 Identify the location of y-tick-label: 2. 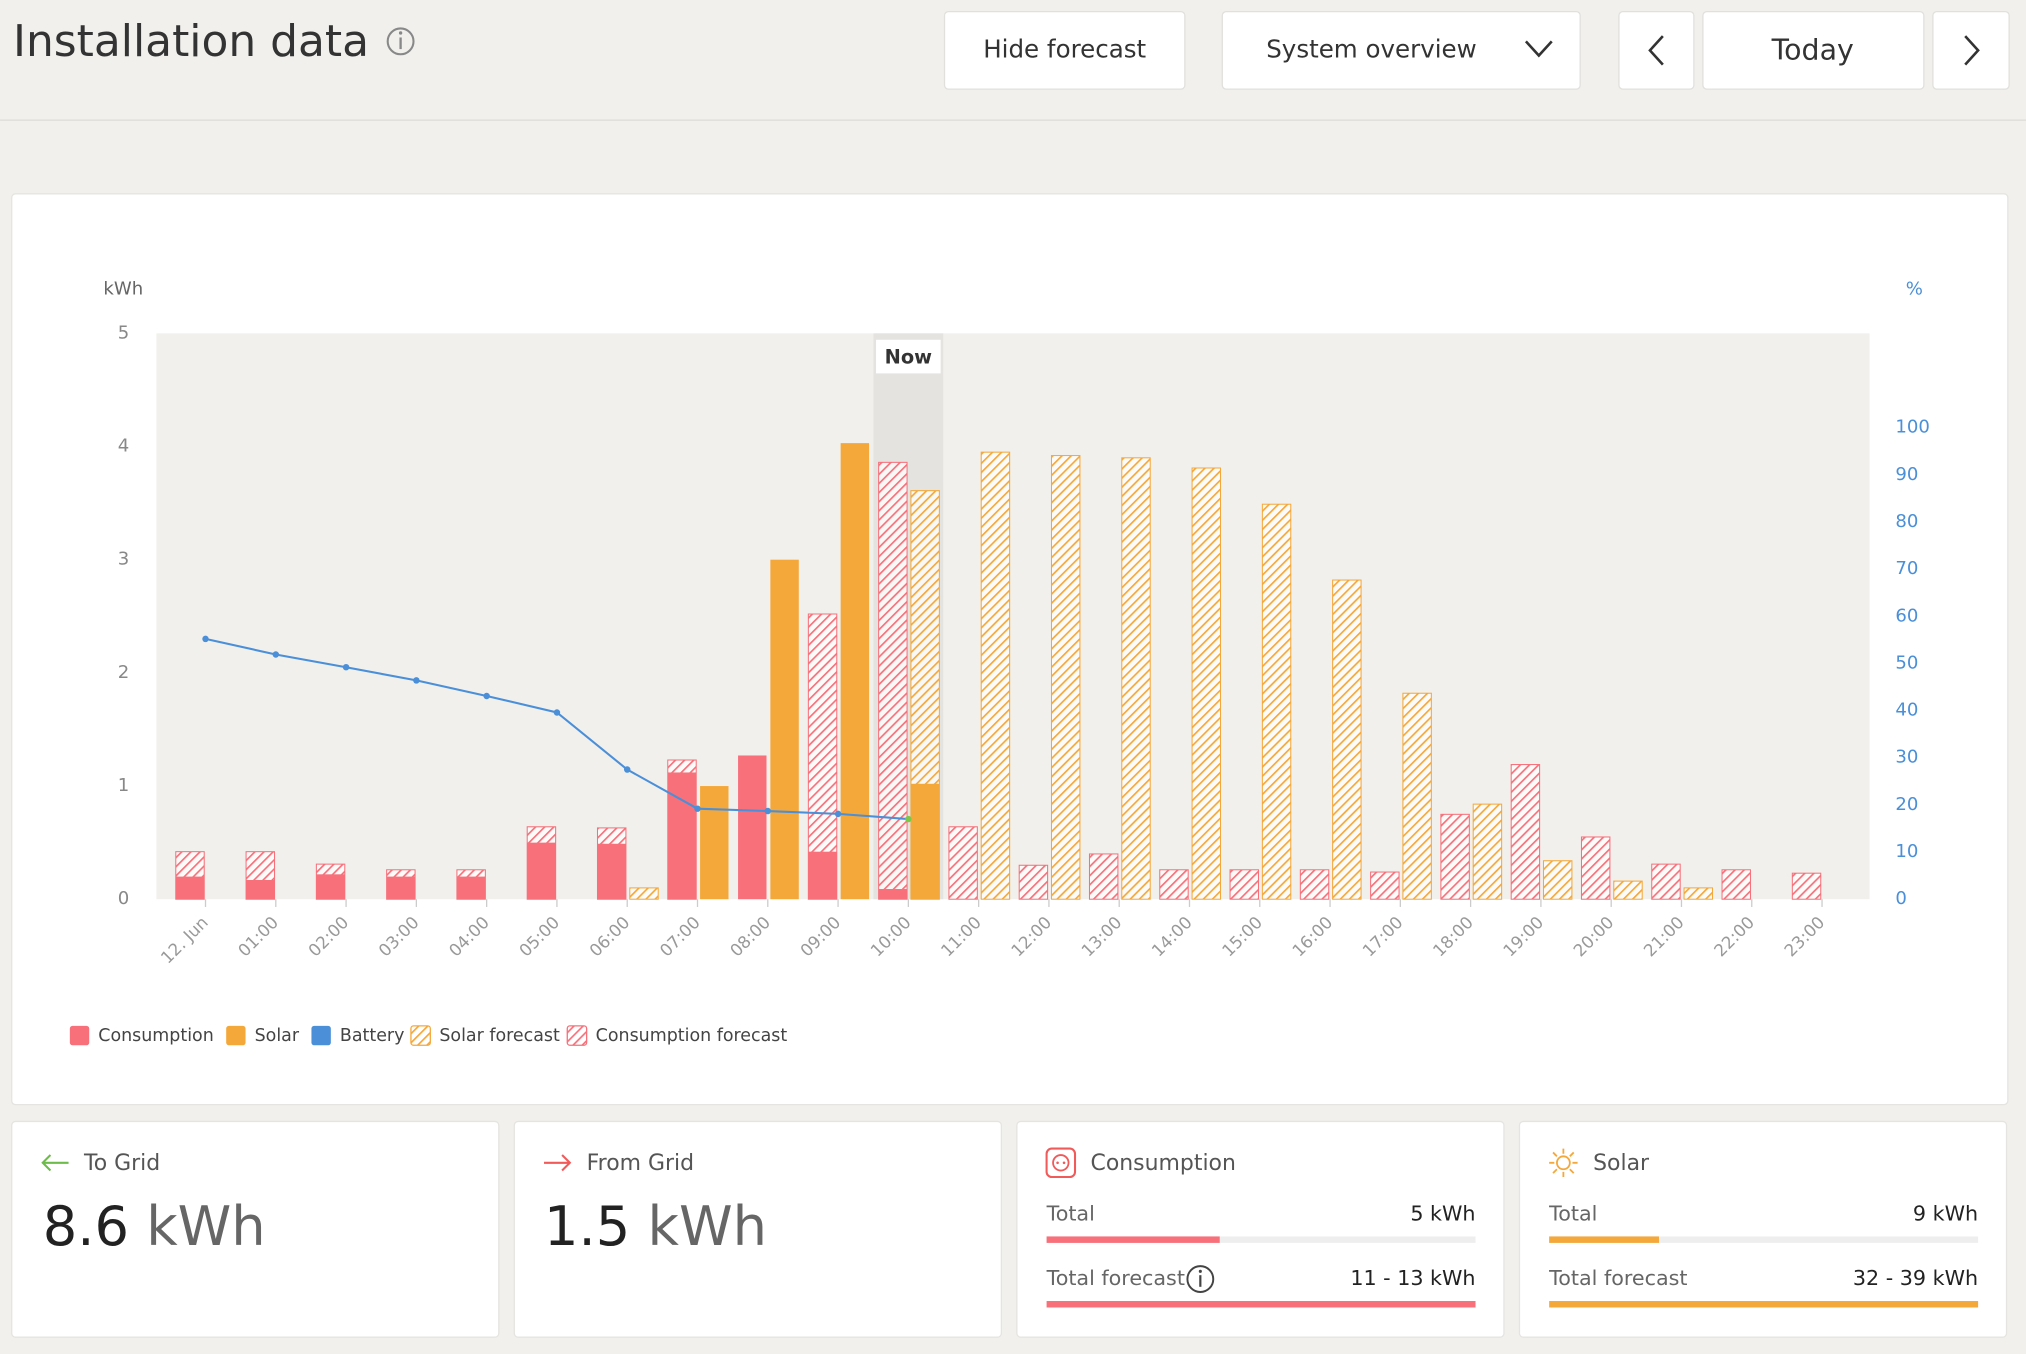
(124, 672).